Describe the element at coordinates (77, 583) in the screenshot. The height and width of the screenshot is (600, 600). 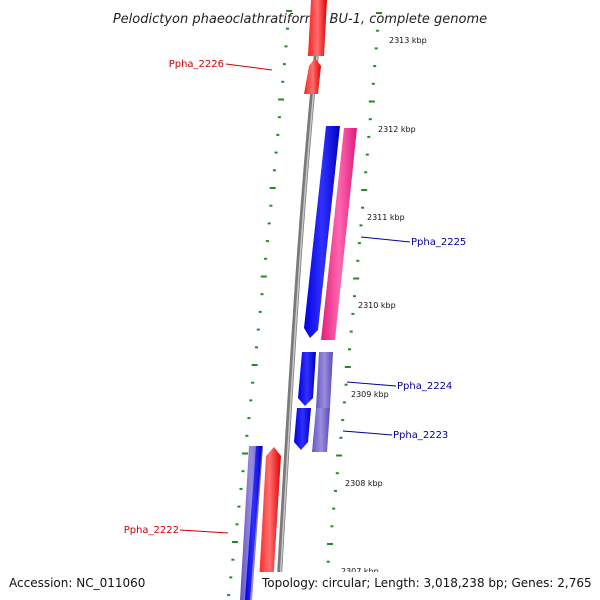
I see `accession-text: Accession: NC_011060` at that location.